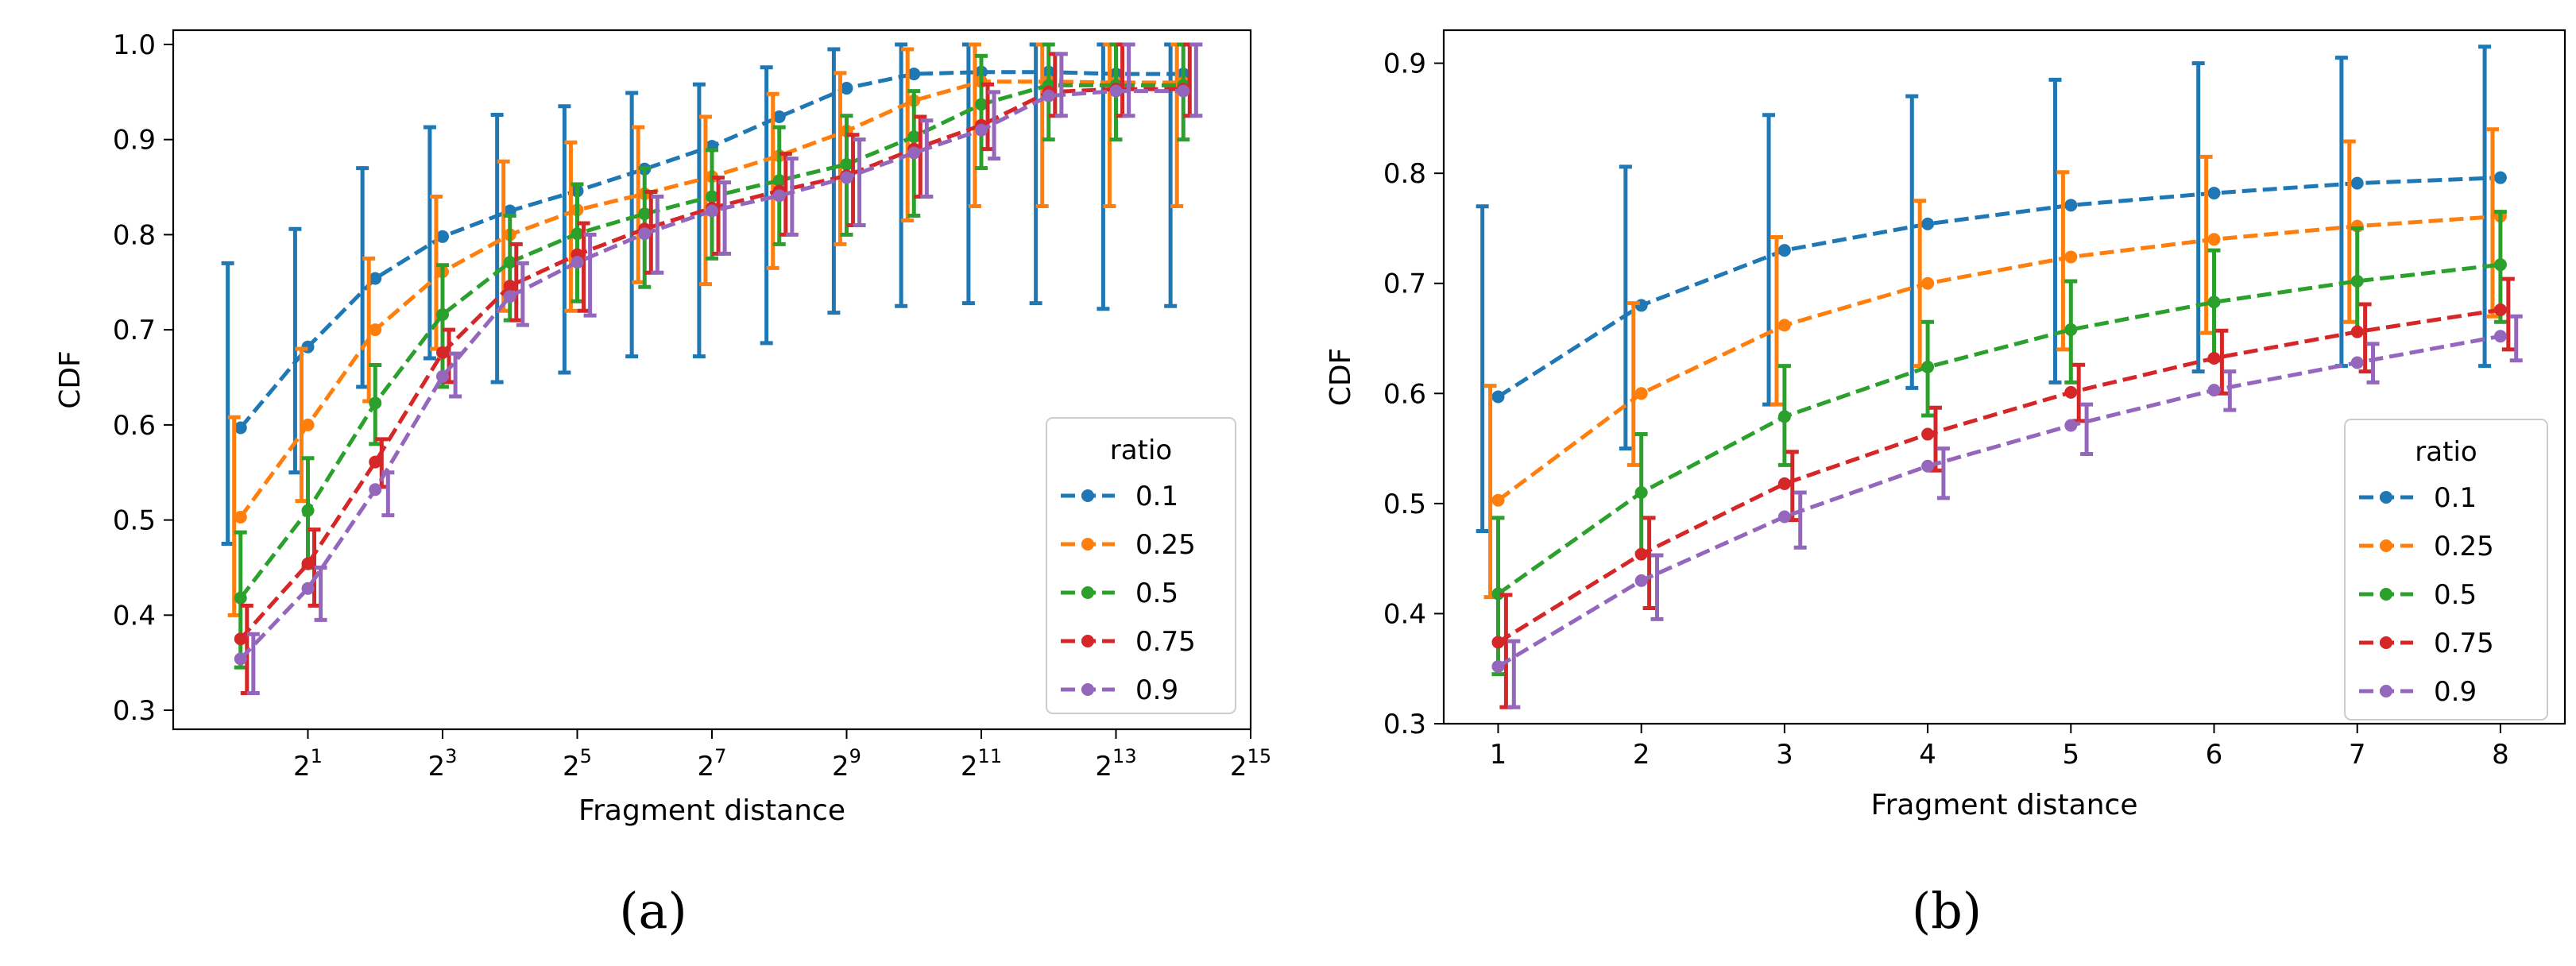 This screenshot has width=2576, height=966. Describe the element at coordinates (134, 521) in the screenshot. I see `y-tick-label: 0.5` at that location.